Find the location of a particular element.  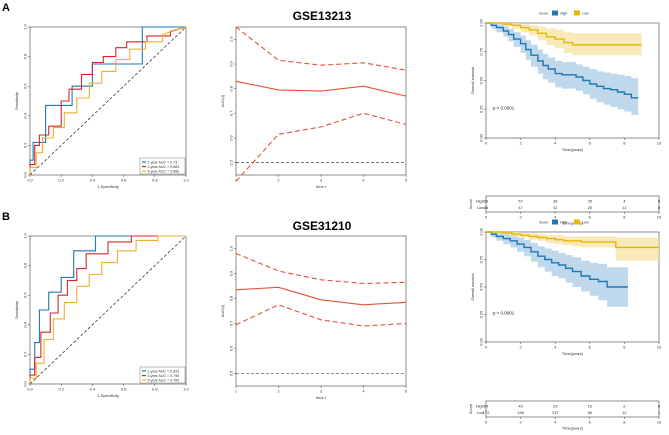

km-legend-label: High is located at coordinates (563, 14).